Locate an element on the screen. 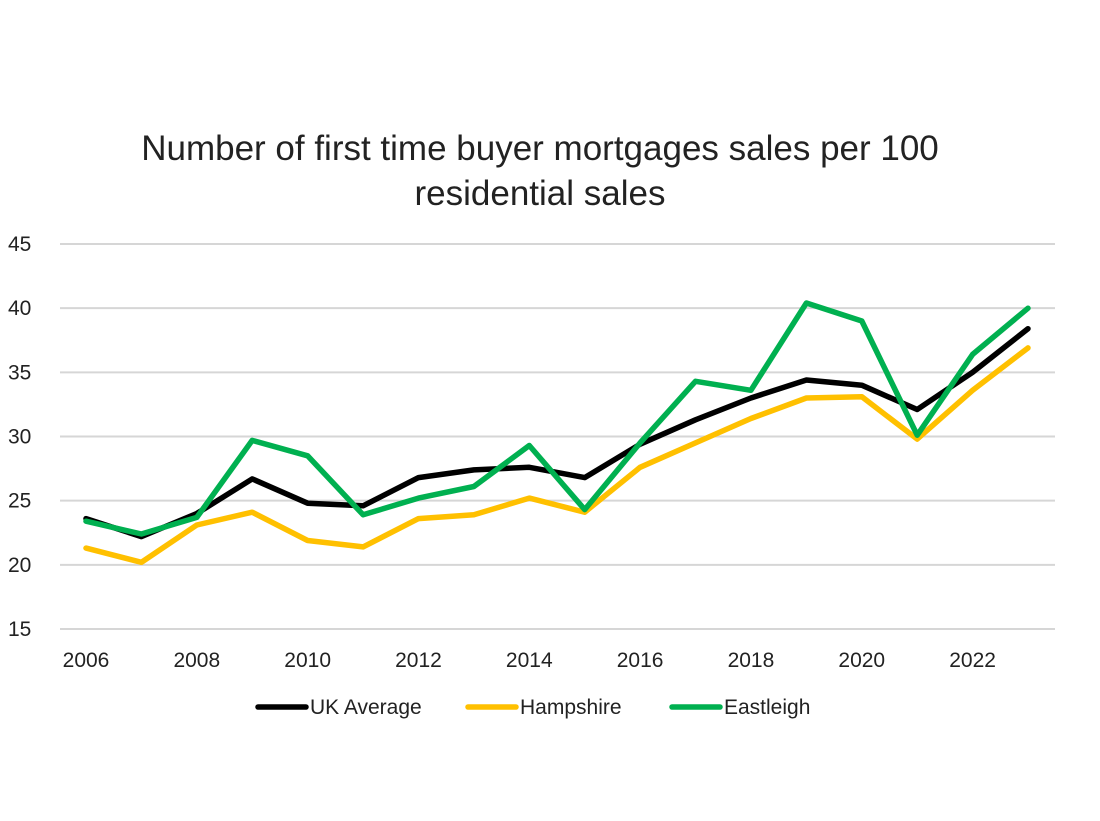  x-tick-label-2020: 2020 is located at coordinates (861, 660).